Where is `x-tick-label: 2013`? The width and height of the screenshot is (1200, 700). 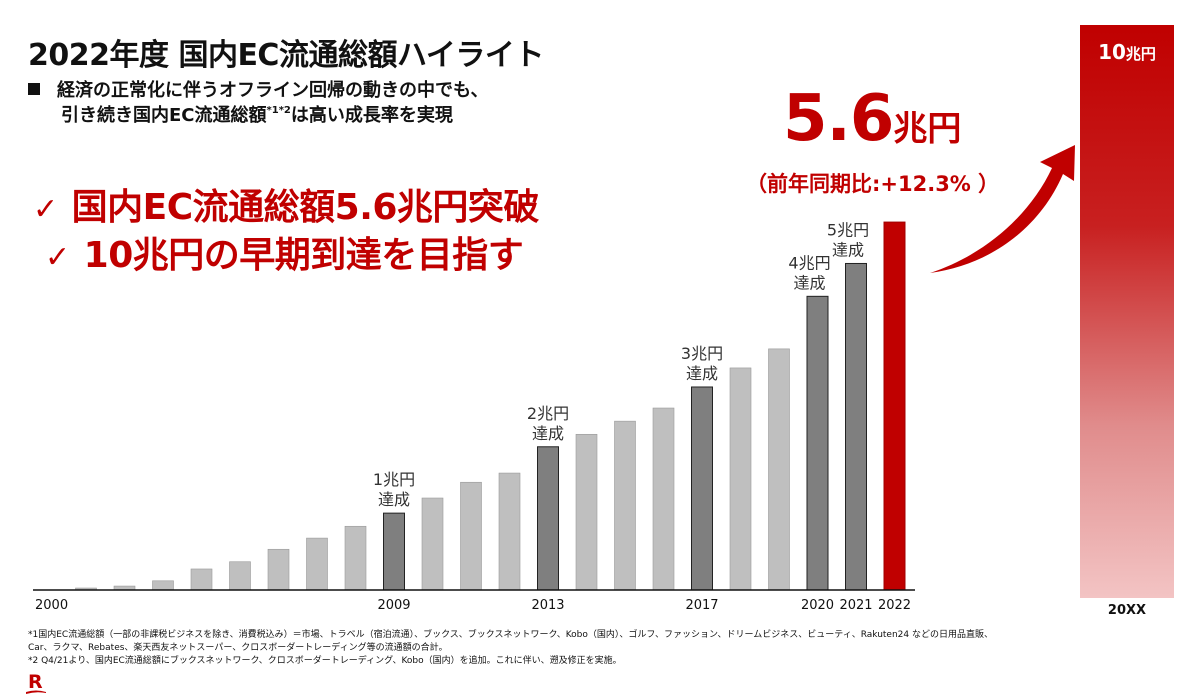
x-tick-label: 2013 is located at coordinates (547, 605).